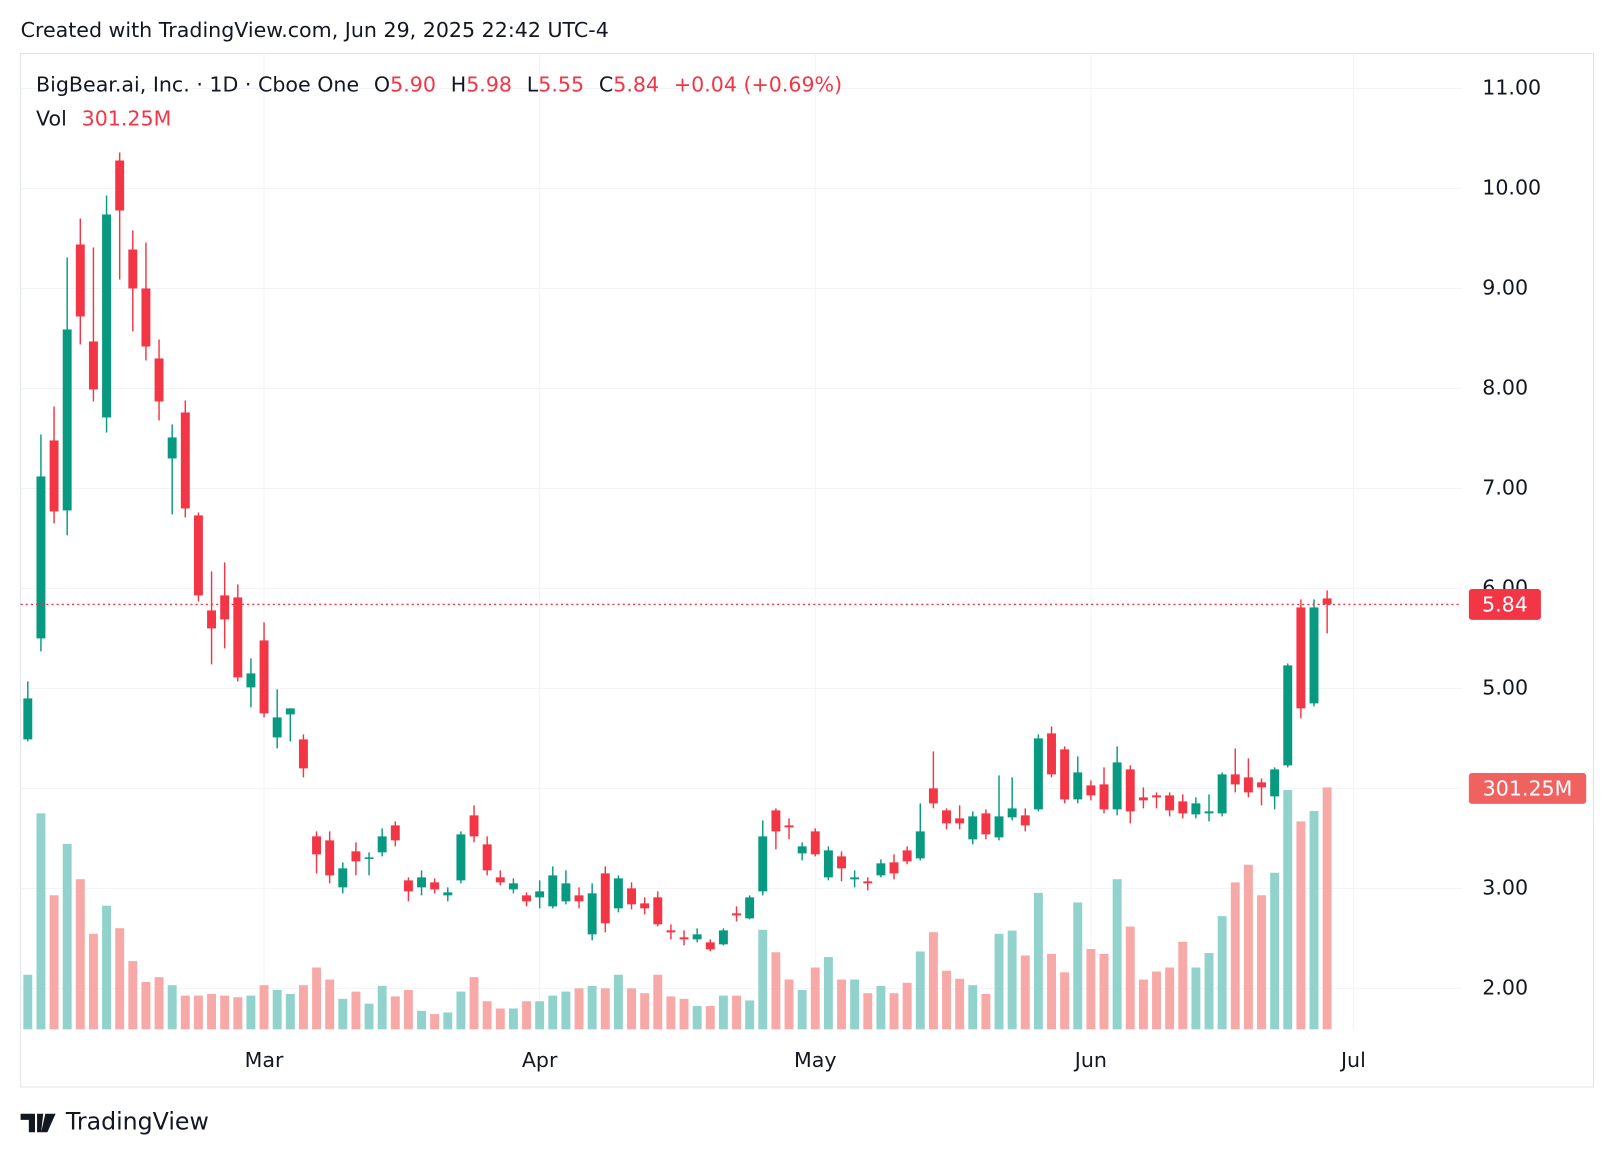  I want to click on y-tick-label: 11.00, so click(1511, 88).